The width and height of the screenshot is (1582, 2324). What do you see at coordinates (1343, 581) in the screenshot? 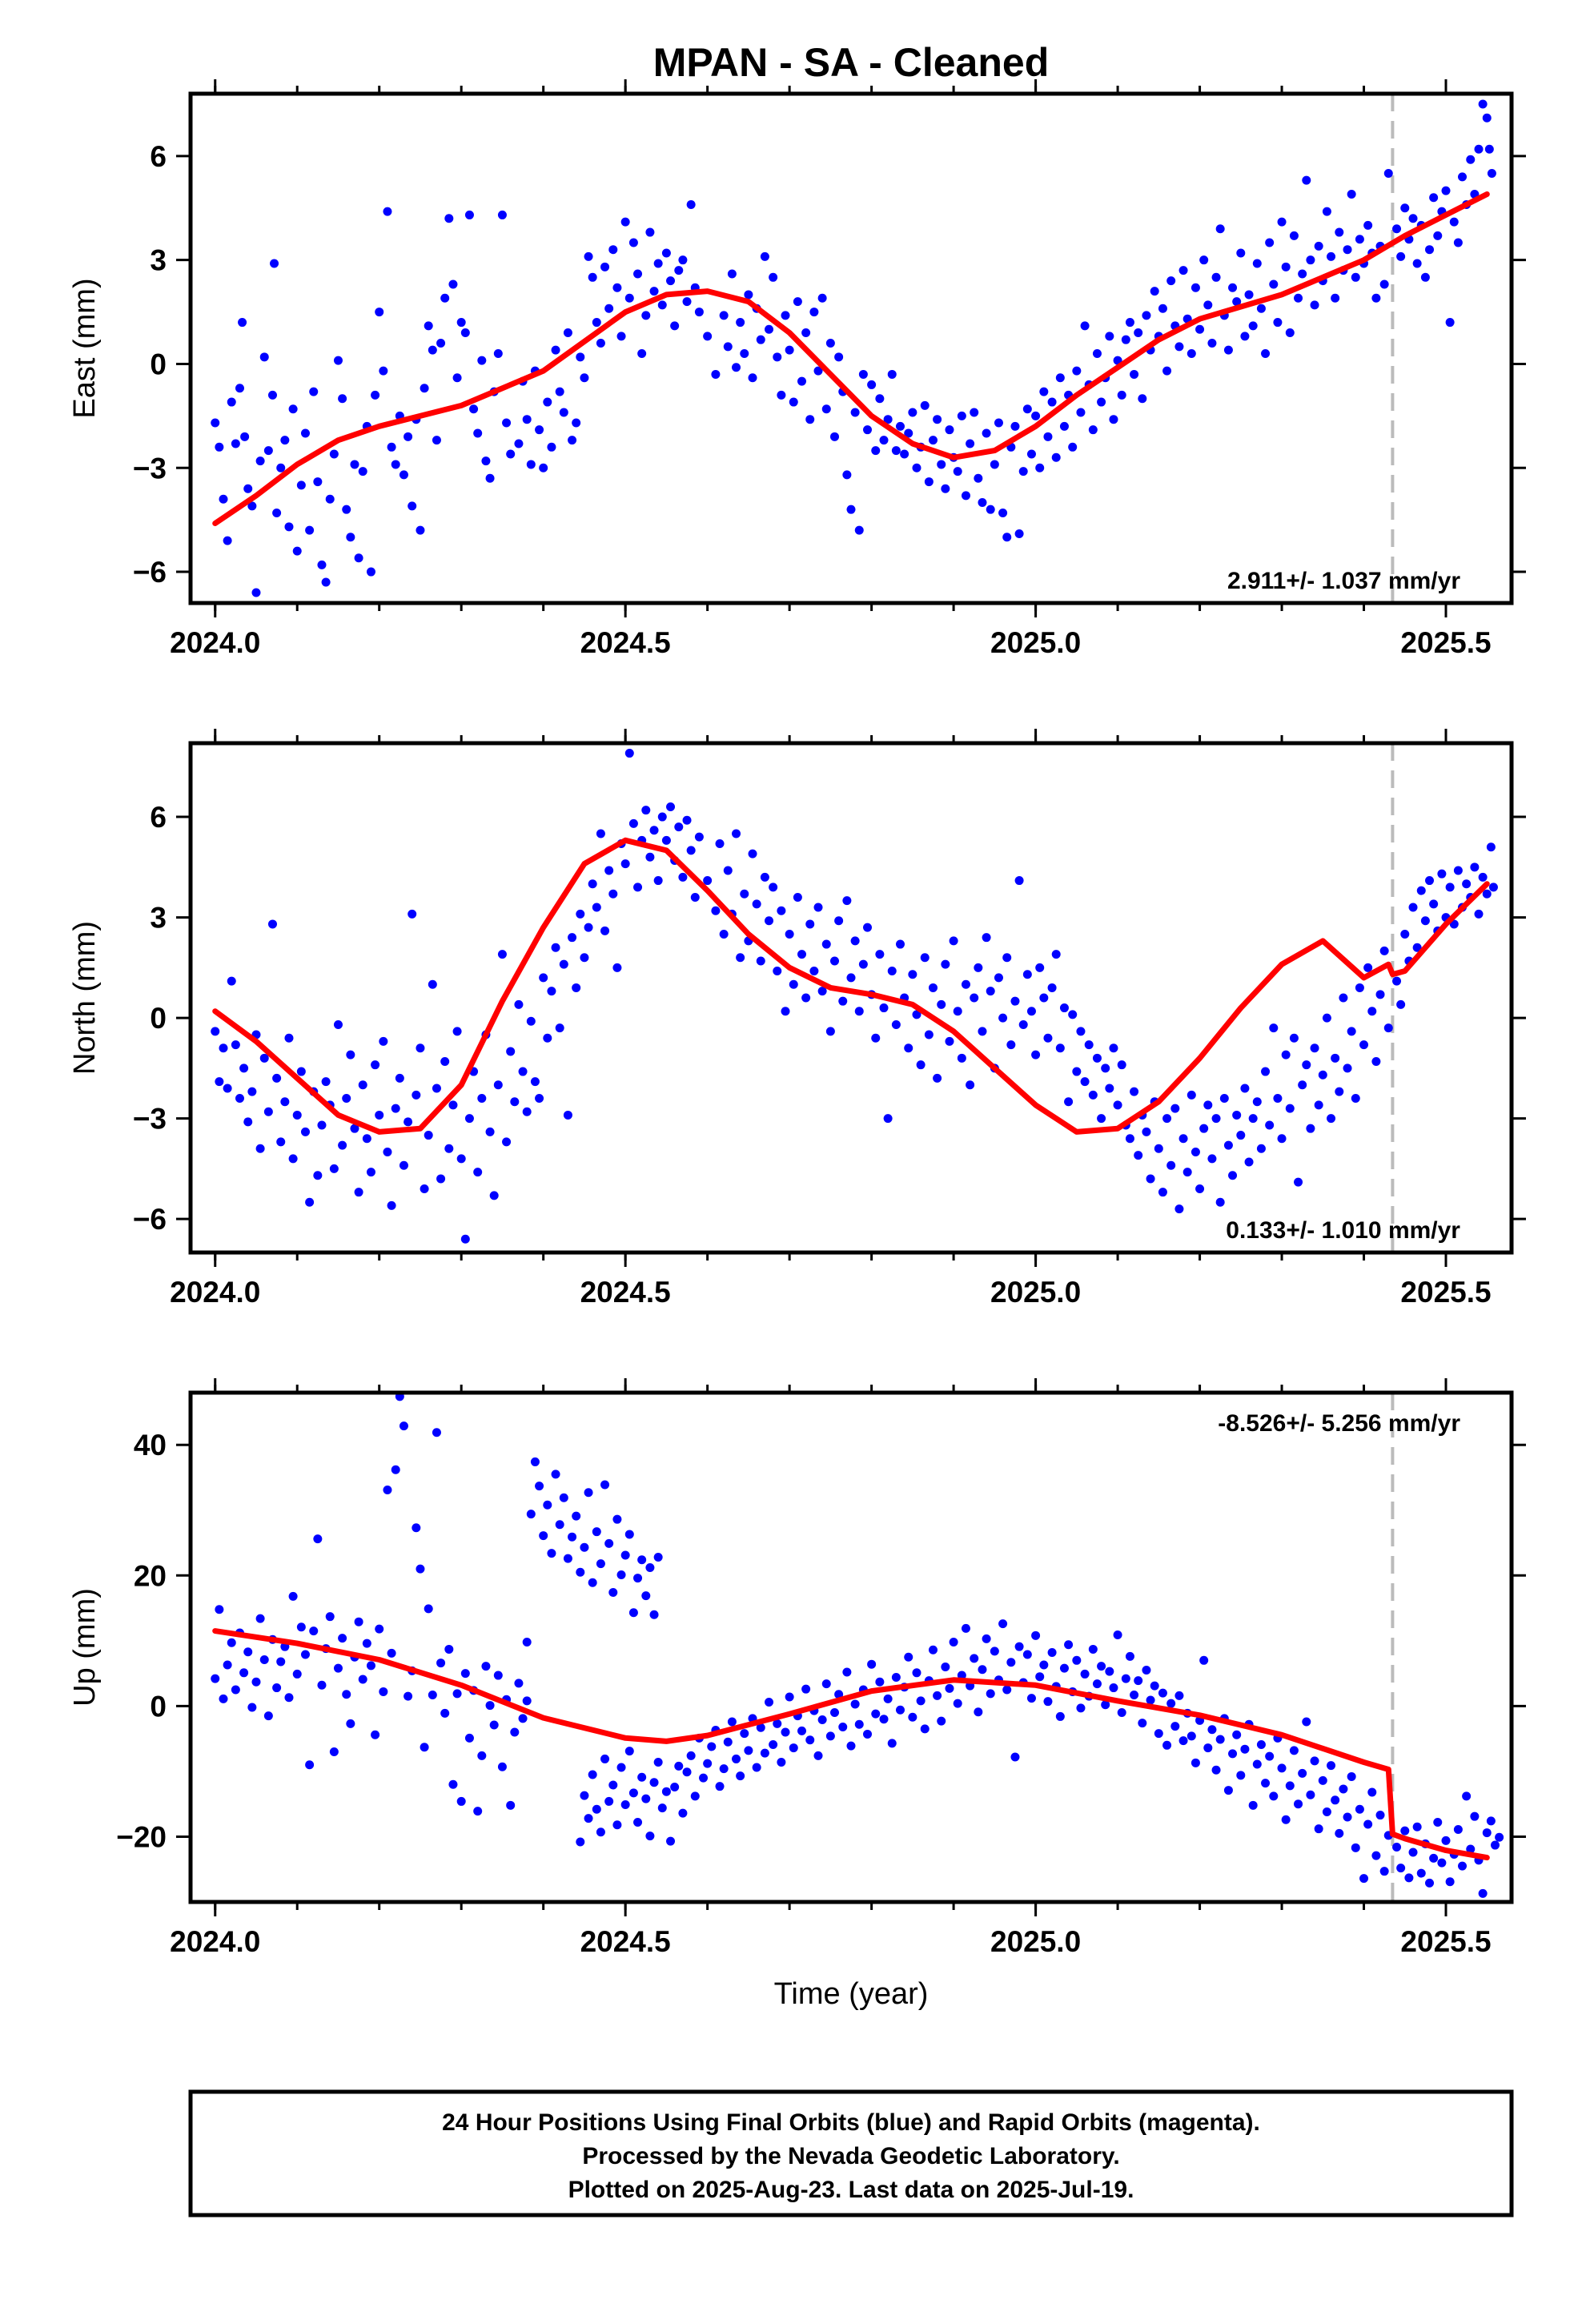
I see `velocity-rate-label: 2.911+/- 1.037 mm/yr` at bounding box center [1343, 581].